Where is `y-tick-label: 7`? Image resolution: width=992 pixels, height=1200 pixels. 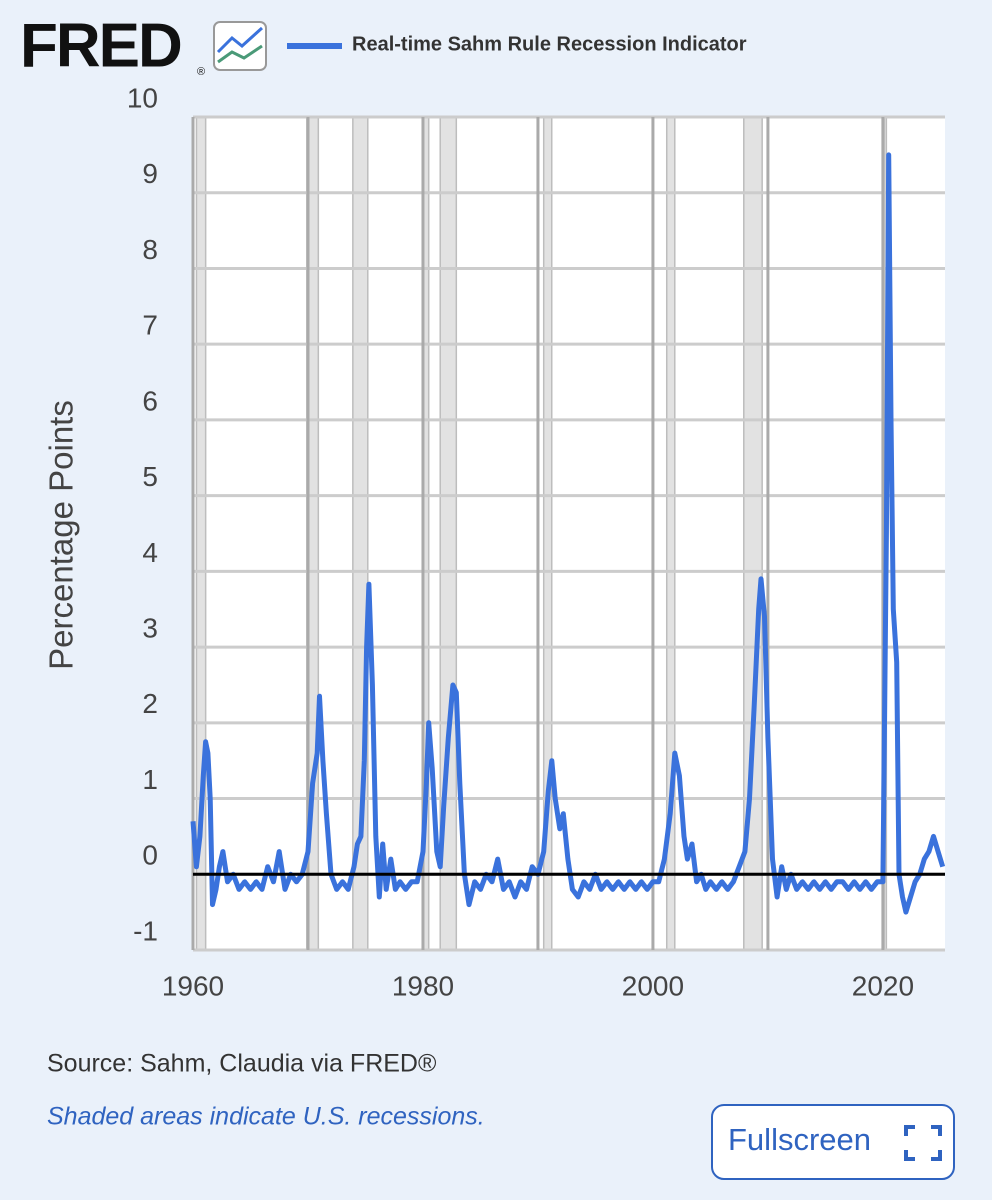
y-tick-label: 7 is located at coordinates (150, 325).